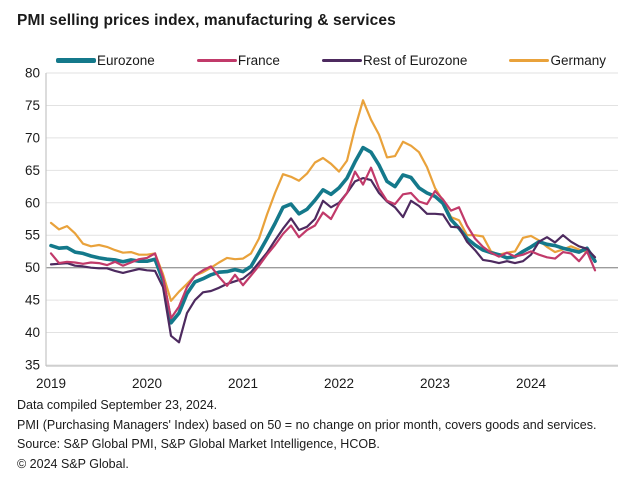 The width and height of the screenshot is (628, 481). What do you see at coordinates (531, 383) in the screenshot?
I see `x-tick-label-2024: 2024` at bounding box center [531, 383].